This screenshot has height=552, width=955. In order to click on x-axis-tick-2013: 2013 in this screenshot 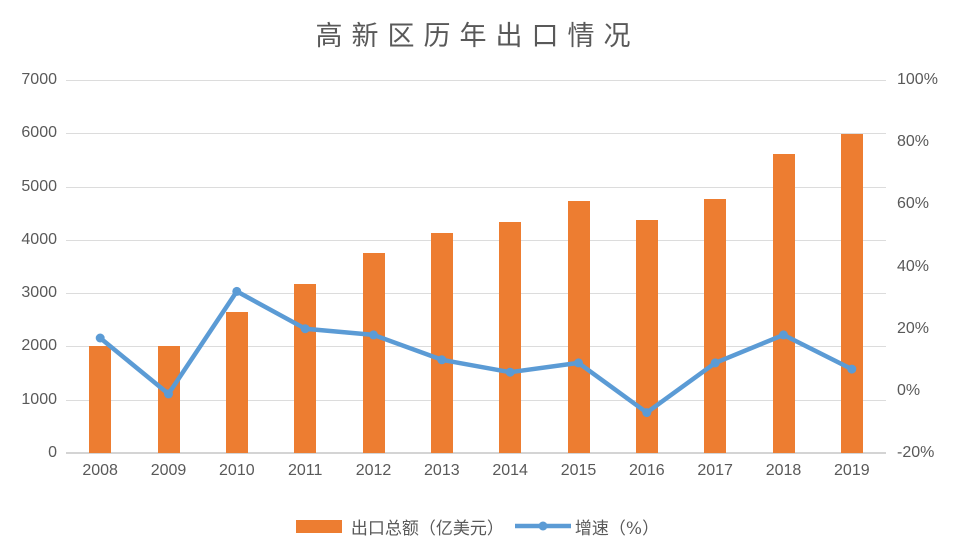, I will do `click(442, 470)`.